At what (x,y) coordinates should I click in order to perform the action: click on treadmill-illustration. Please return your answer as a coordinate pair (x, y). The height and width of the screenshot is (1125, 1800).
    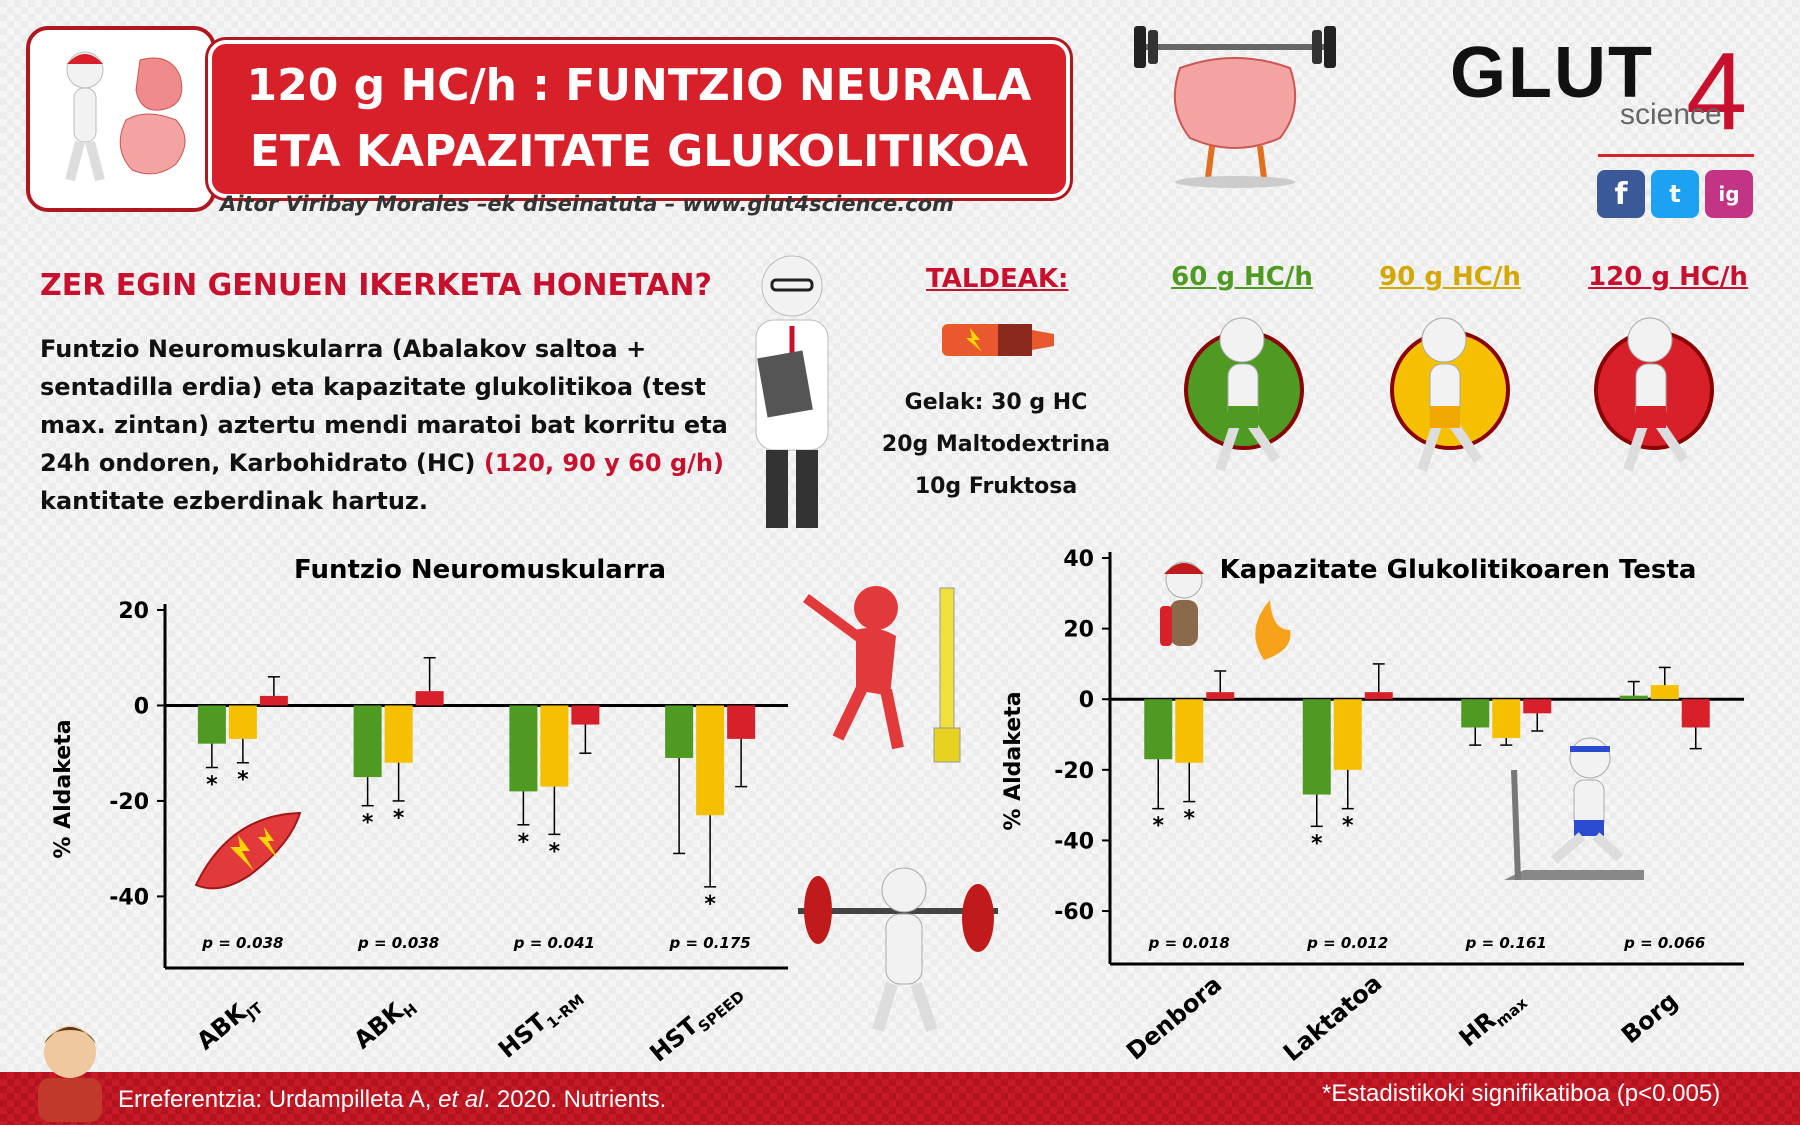
    Looking at the image, I should click on (1574, 809).